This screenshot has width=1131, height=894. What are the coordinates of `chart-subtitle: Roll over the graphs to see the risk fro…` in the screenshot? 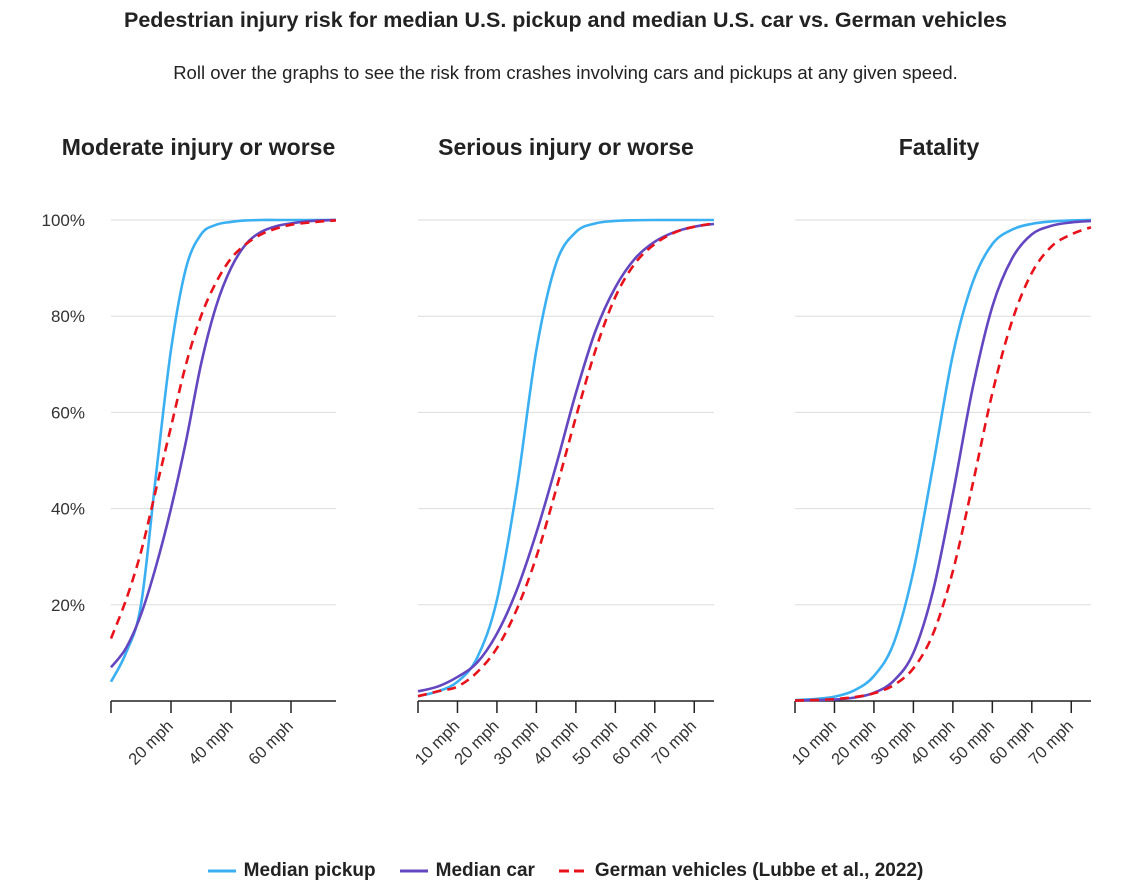 It's located at (565, 72).